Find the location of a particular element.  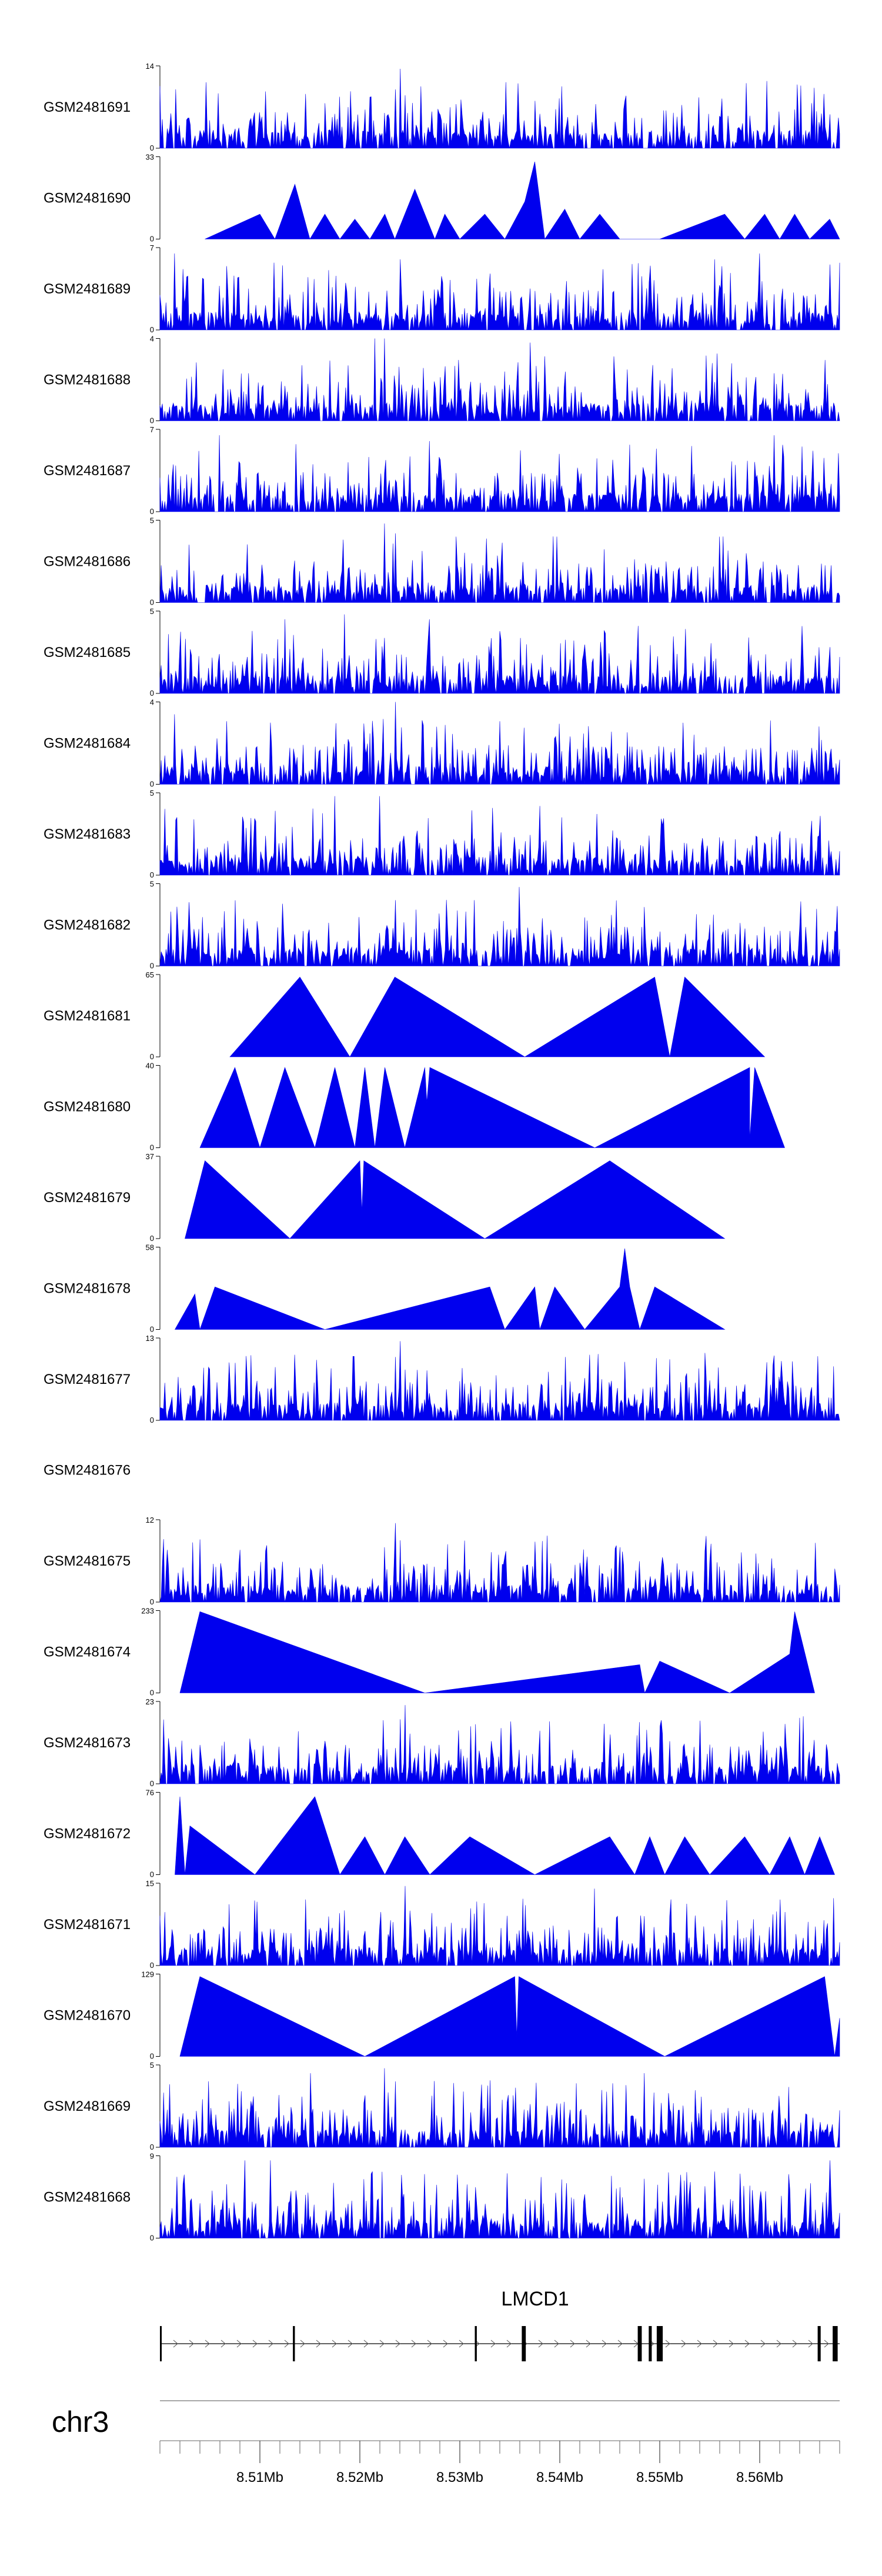

y-max-label: 37 is located at coordinates (150, 1156).